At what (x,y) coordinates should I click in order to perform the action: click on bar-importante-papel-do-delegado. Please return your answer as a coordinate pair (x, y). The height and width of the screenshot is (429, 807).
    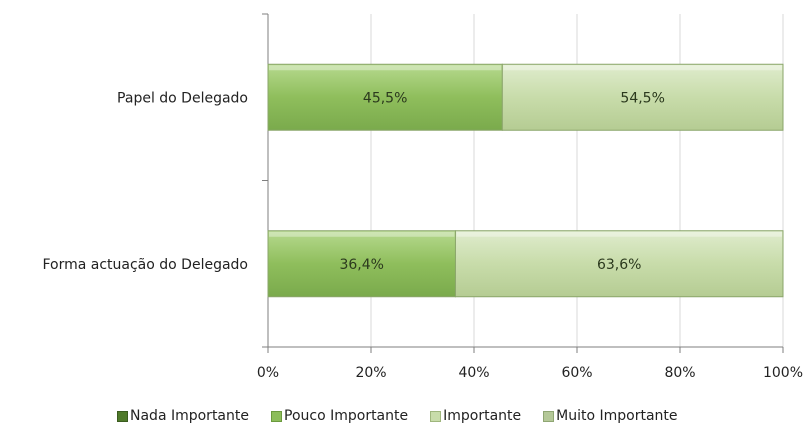
    Looking at the image, I should click on (642, 97).